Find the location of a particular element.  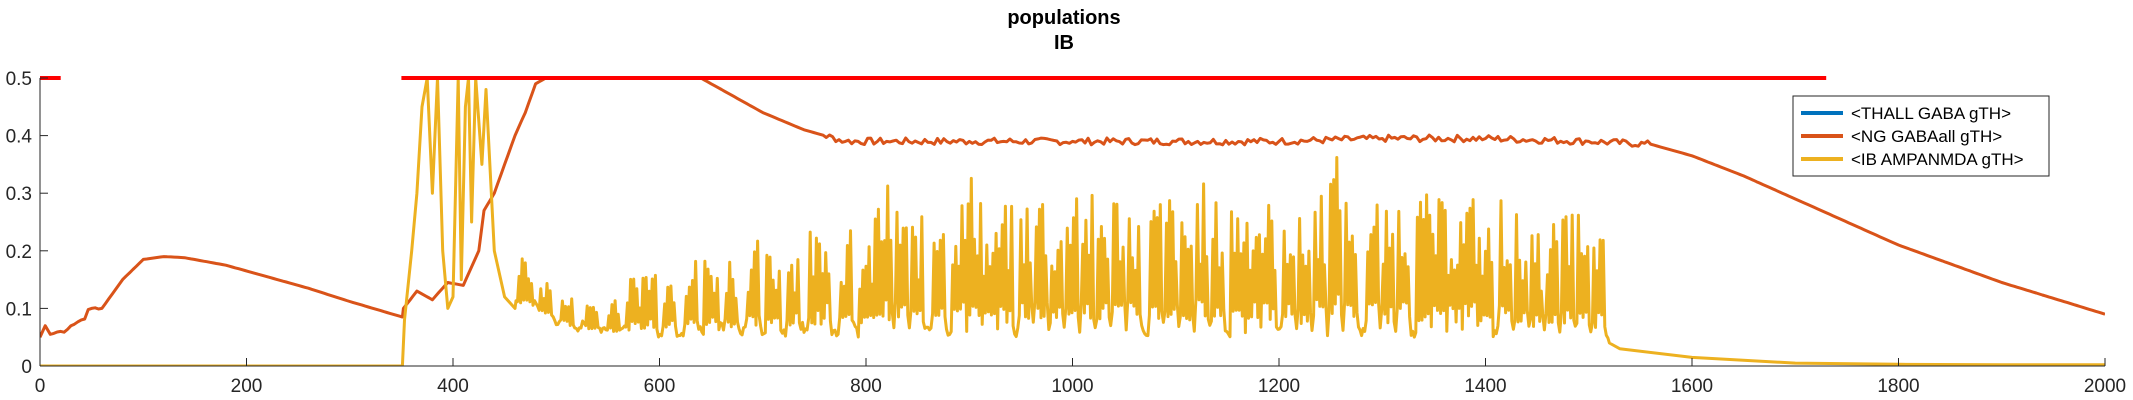

legend-entry: <THALL GABA gTH> is located at coordinates (1931, 113).